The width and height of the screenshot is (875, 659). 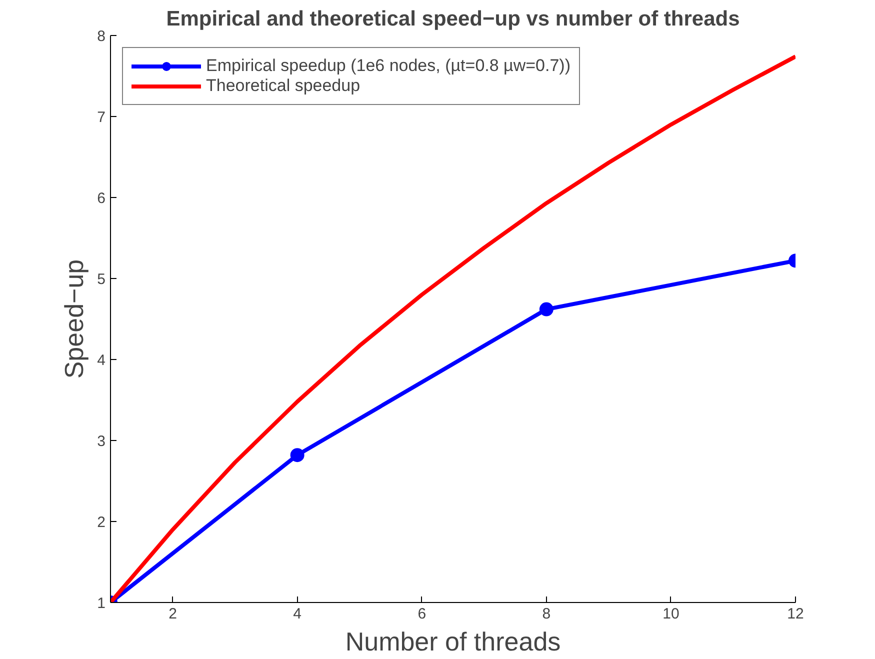 I want to click on x-tick-label: 10, so click(x=671, y=614).